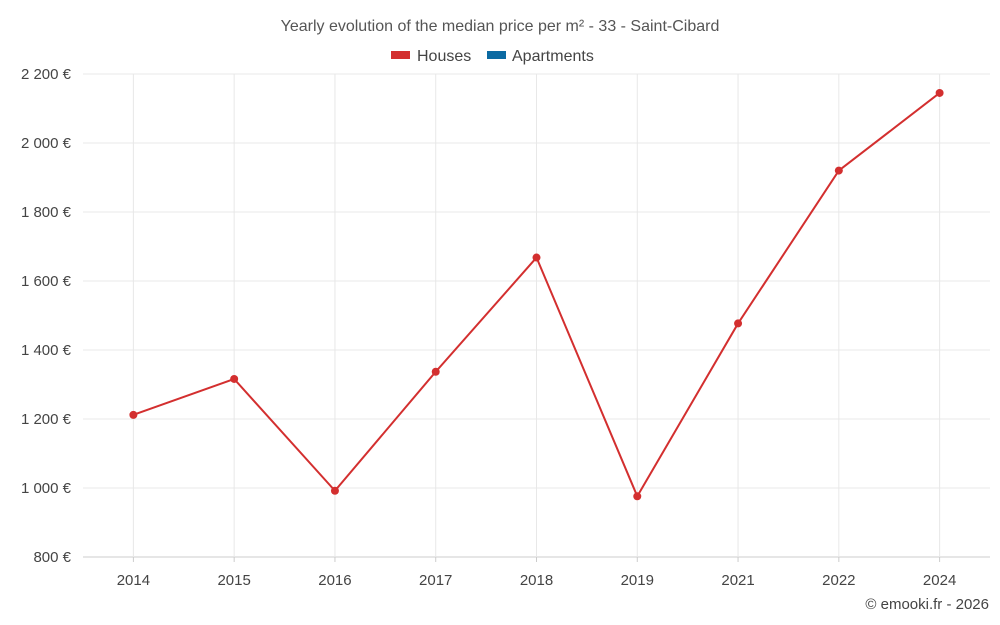  I want to click on x-tick-label: 2019, so click(637, 580).